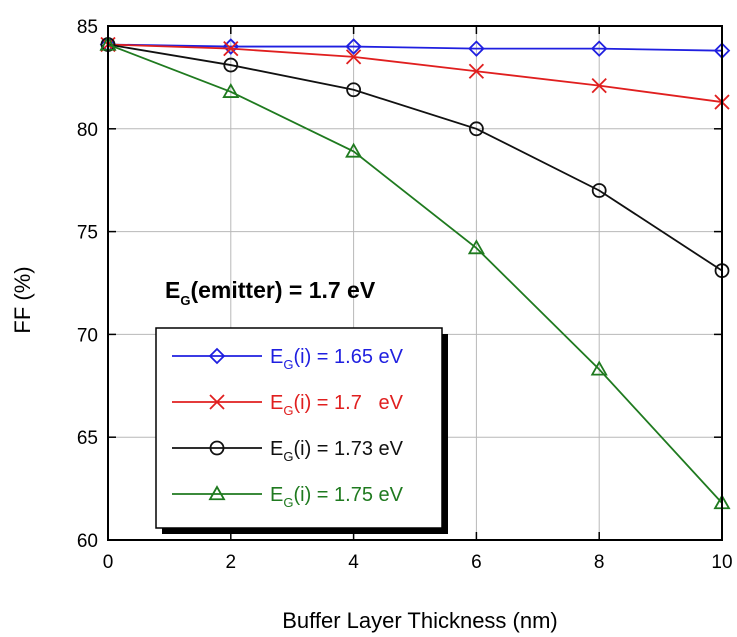  What do you see at coordinates (353, 562) in the screenshot?
I see `x-tick-label: 4` at bounding box center [353, 562].